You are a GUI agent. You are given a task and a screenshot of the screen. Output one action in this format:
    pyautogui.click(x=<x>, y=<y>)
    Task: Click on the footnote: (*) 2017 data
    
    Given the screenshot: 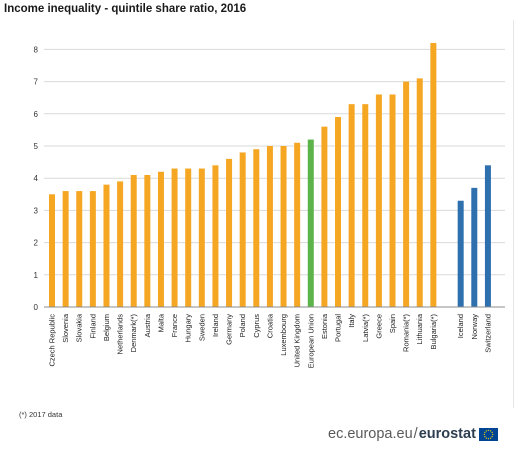 What is the action you would take?
    pyautogui.click(x=41, y=414)
    